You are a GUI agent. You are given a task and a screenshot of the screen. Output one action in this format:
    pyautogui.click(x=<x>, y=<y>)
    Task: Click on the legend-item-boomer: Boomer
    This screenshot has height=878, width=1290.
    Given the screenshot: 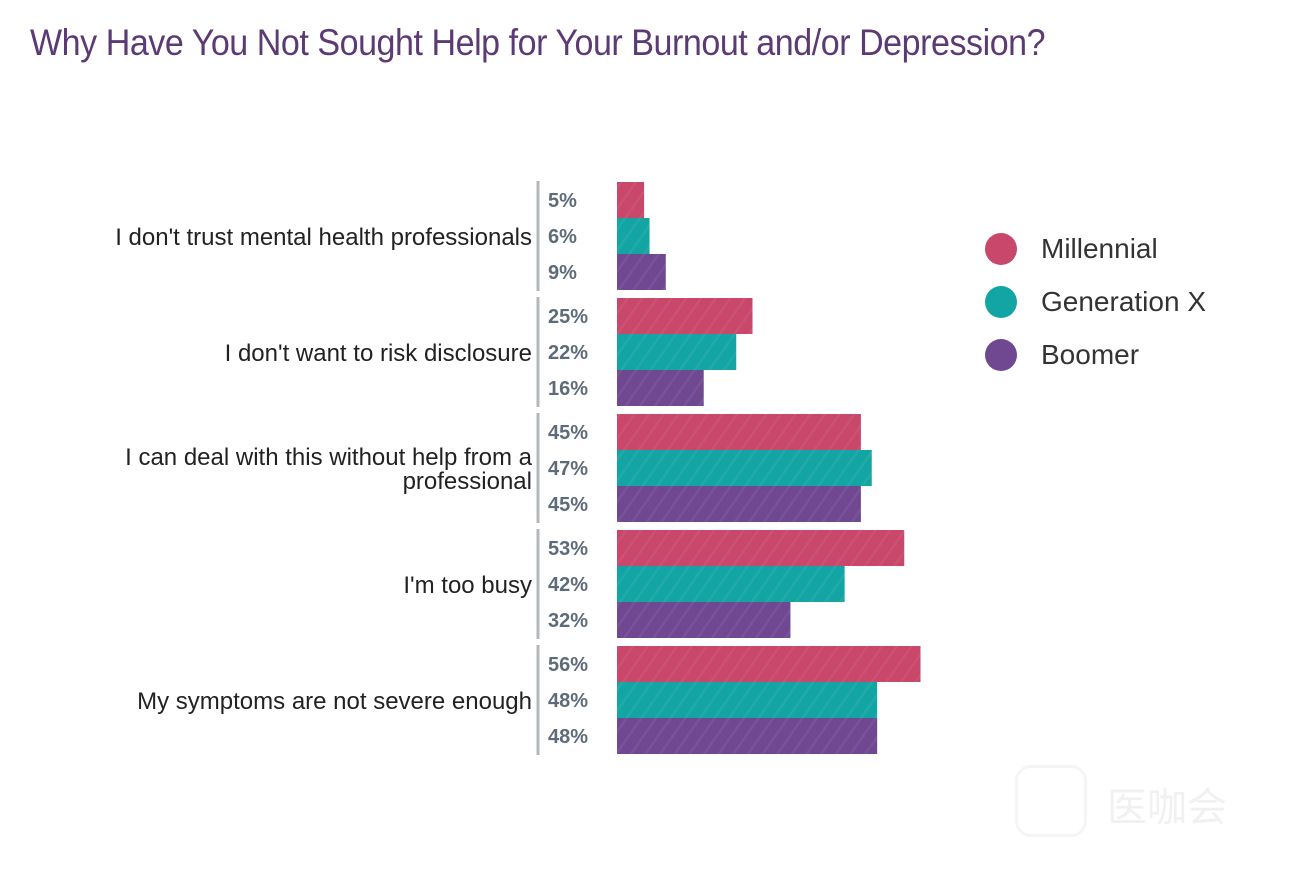 What is the action you would take?
    pyautogui.click(x=1095, y=354)
    